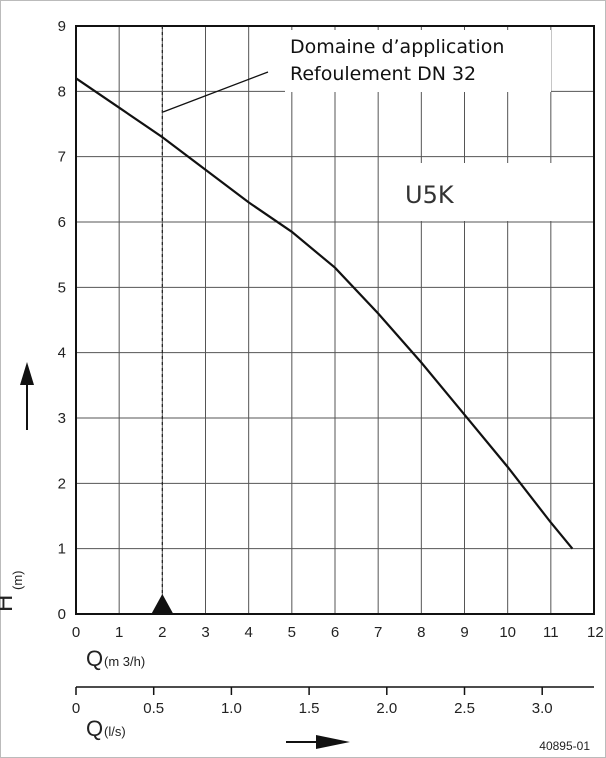 Image resolution: width=606 pixels, height=758 pixels. I want to click on x-tick-label: 1, so click(119, 632).